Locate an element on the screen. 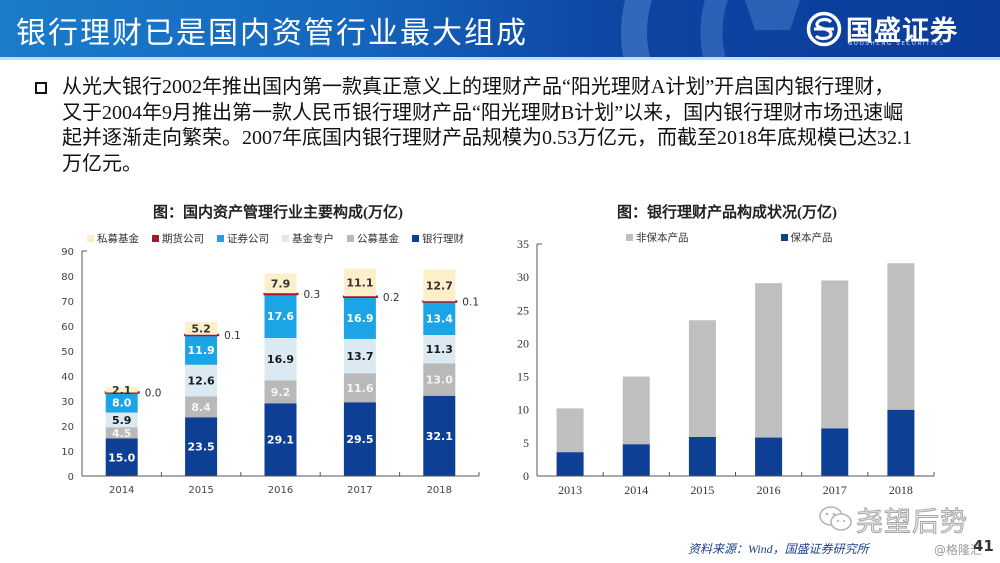  data-label: 17.6 is located at coordinates (280, 316).